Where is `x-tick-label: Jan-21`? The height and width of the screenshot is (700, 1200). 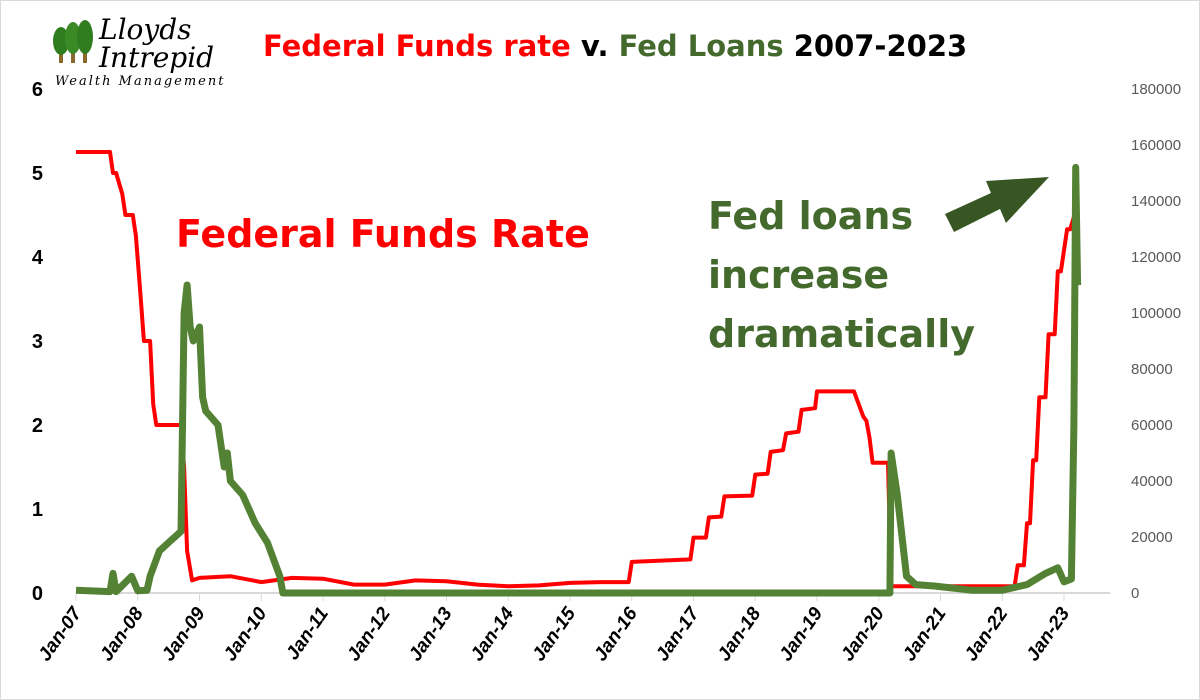
x-tick-label: Jan-21 is located at coordinates (925, 634).